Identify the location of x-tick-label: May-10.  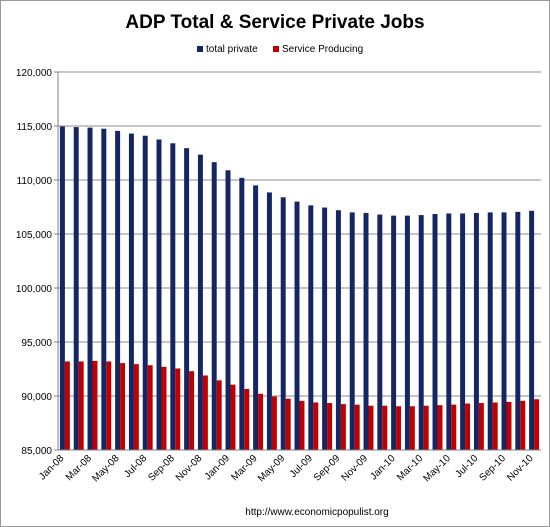
(438, 469).